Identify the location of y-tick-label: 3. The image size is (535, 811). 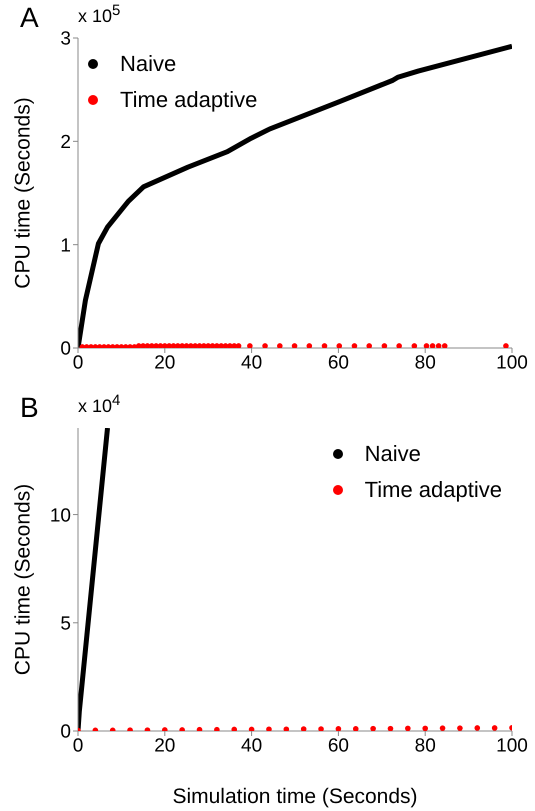
(65, 39).